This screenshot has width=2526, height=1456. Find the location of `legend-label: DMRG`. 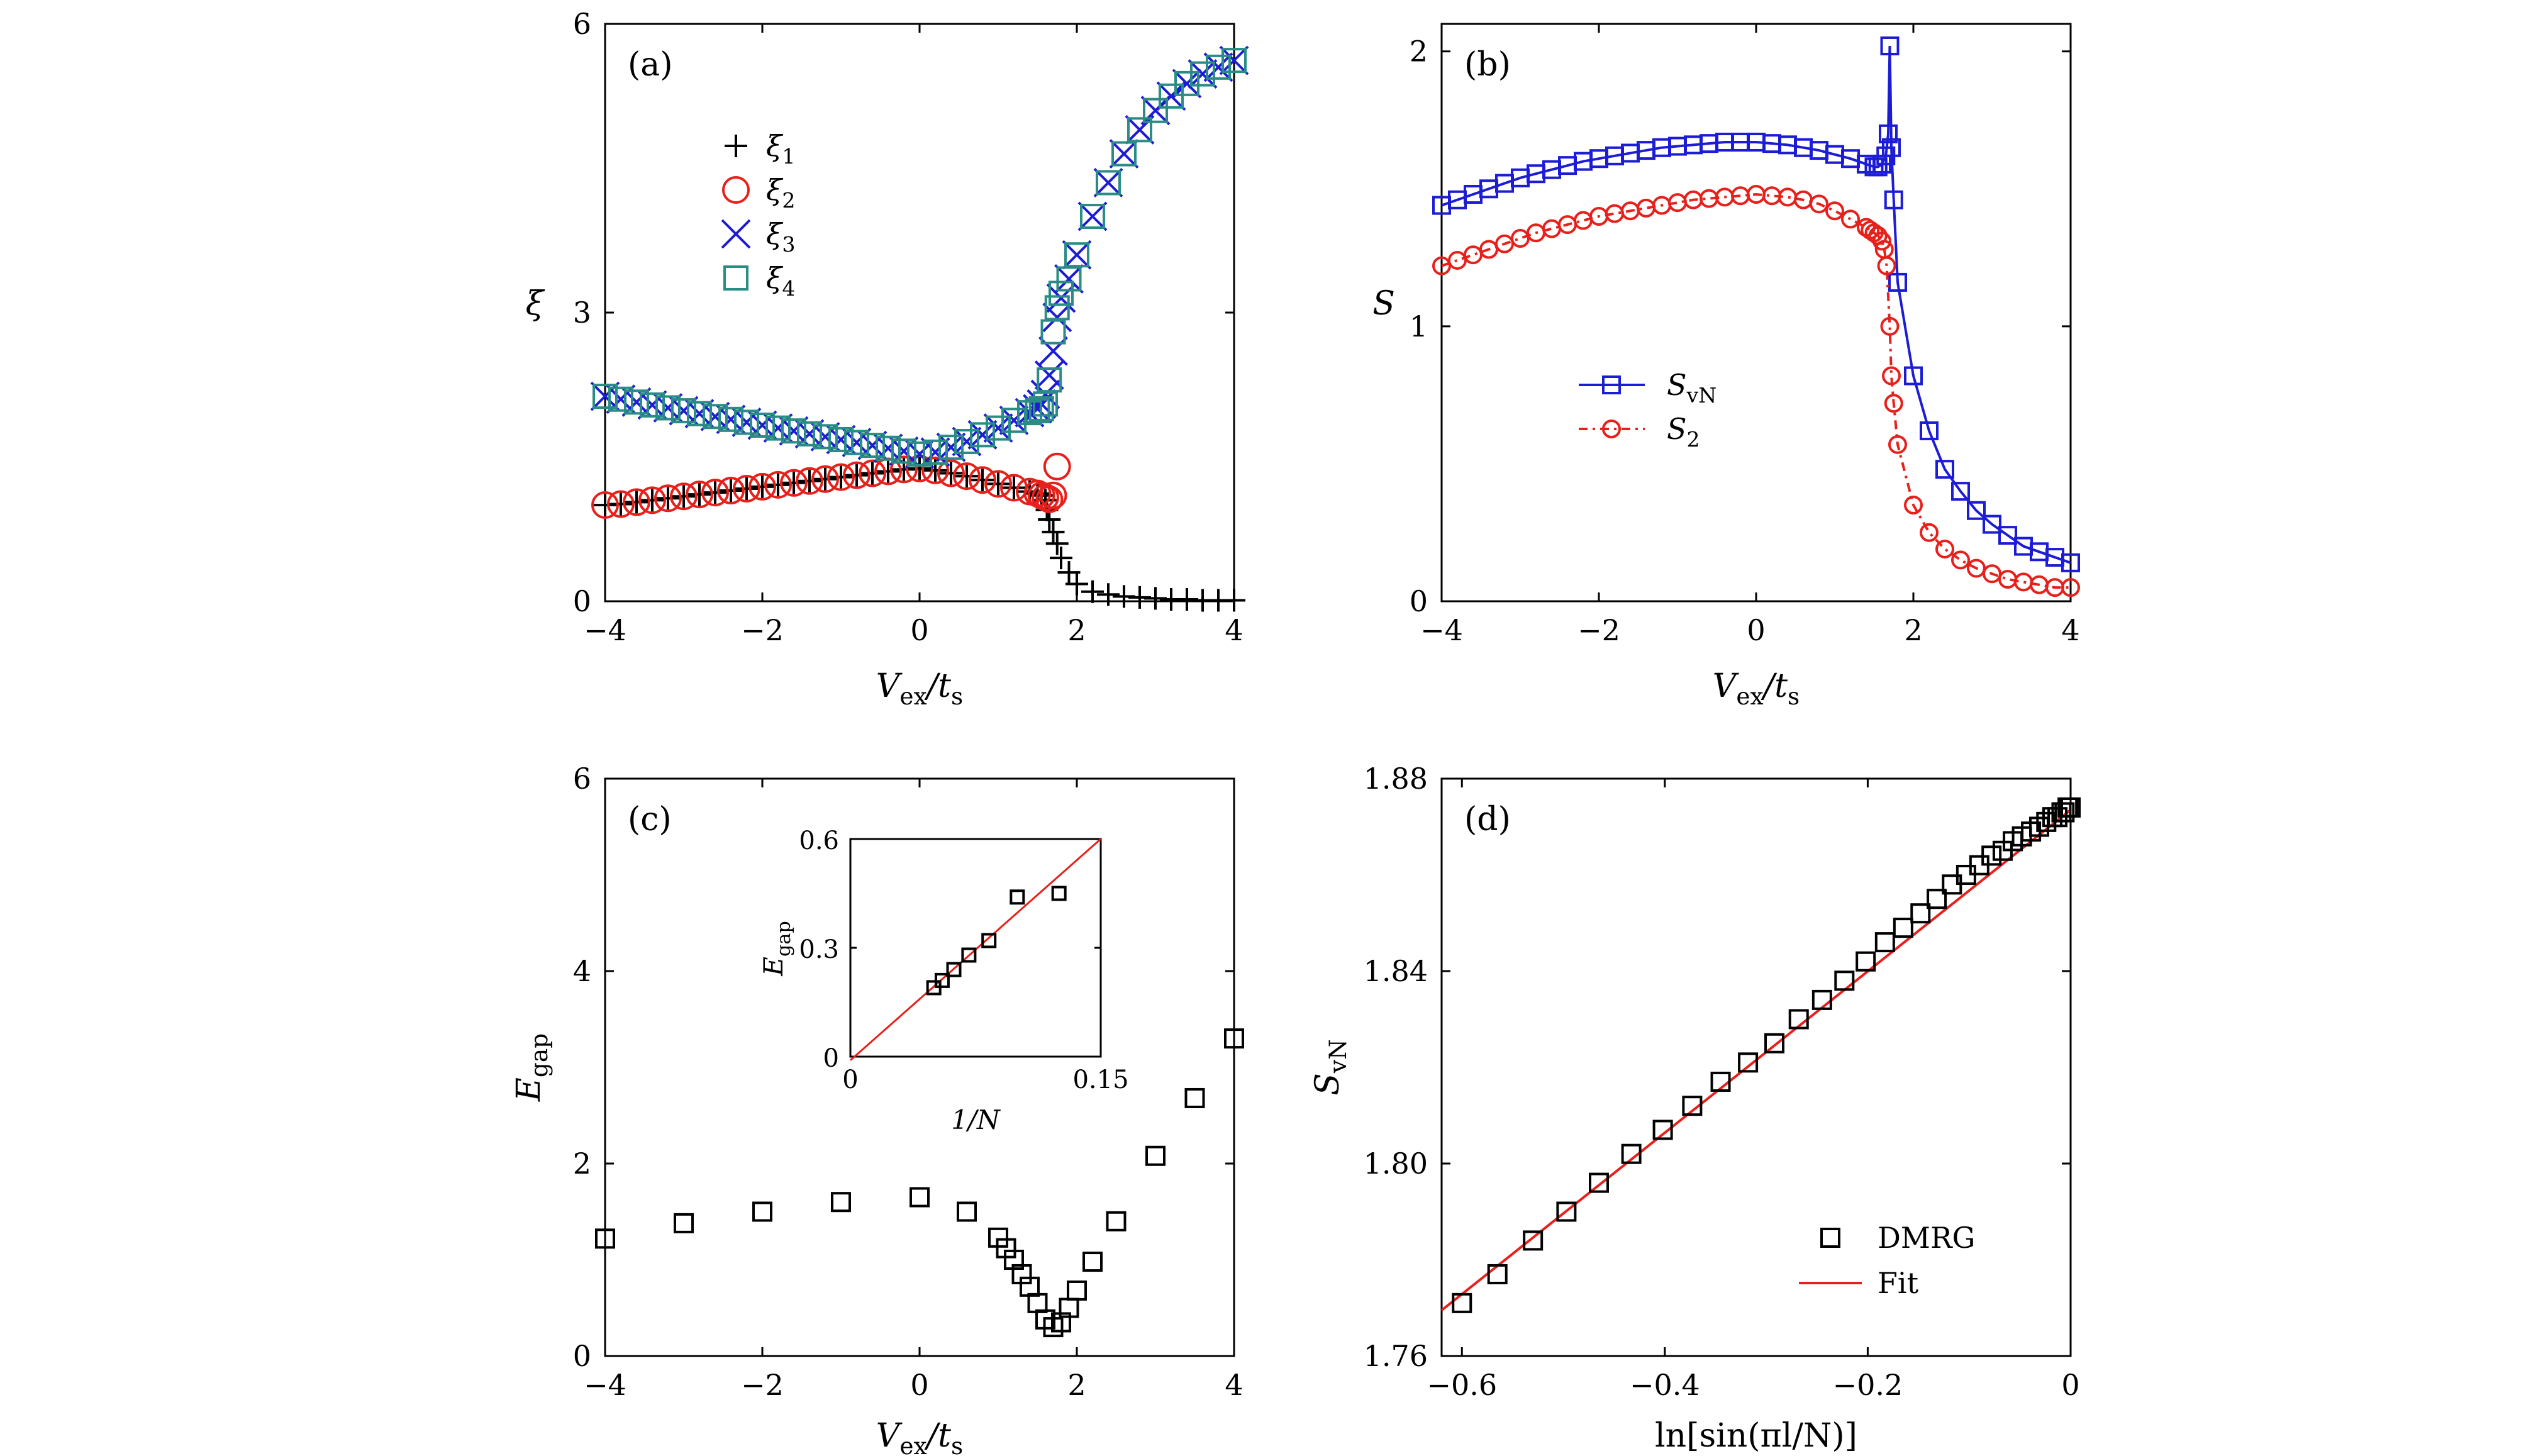

legend-label: DMRG is located at coordinates (1926, 1238).